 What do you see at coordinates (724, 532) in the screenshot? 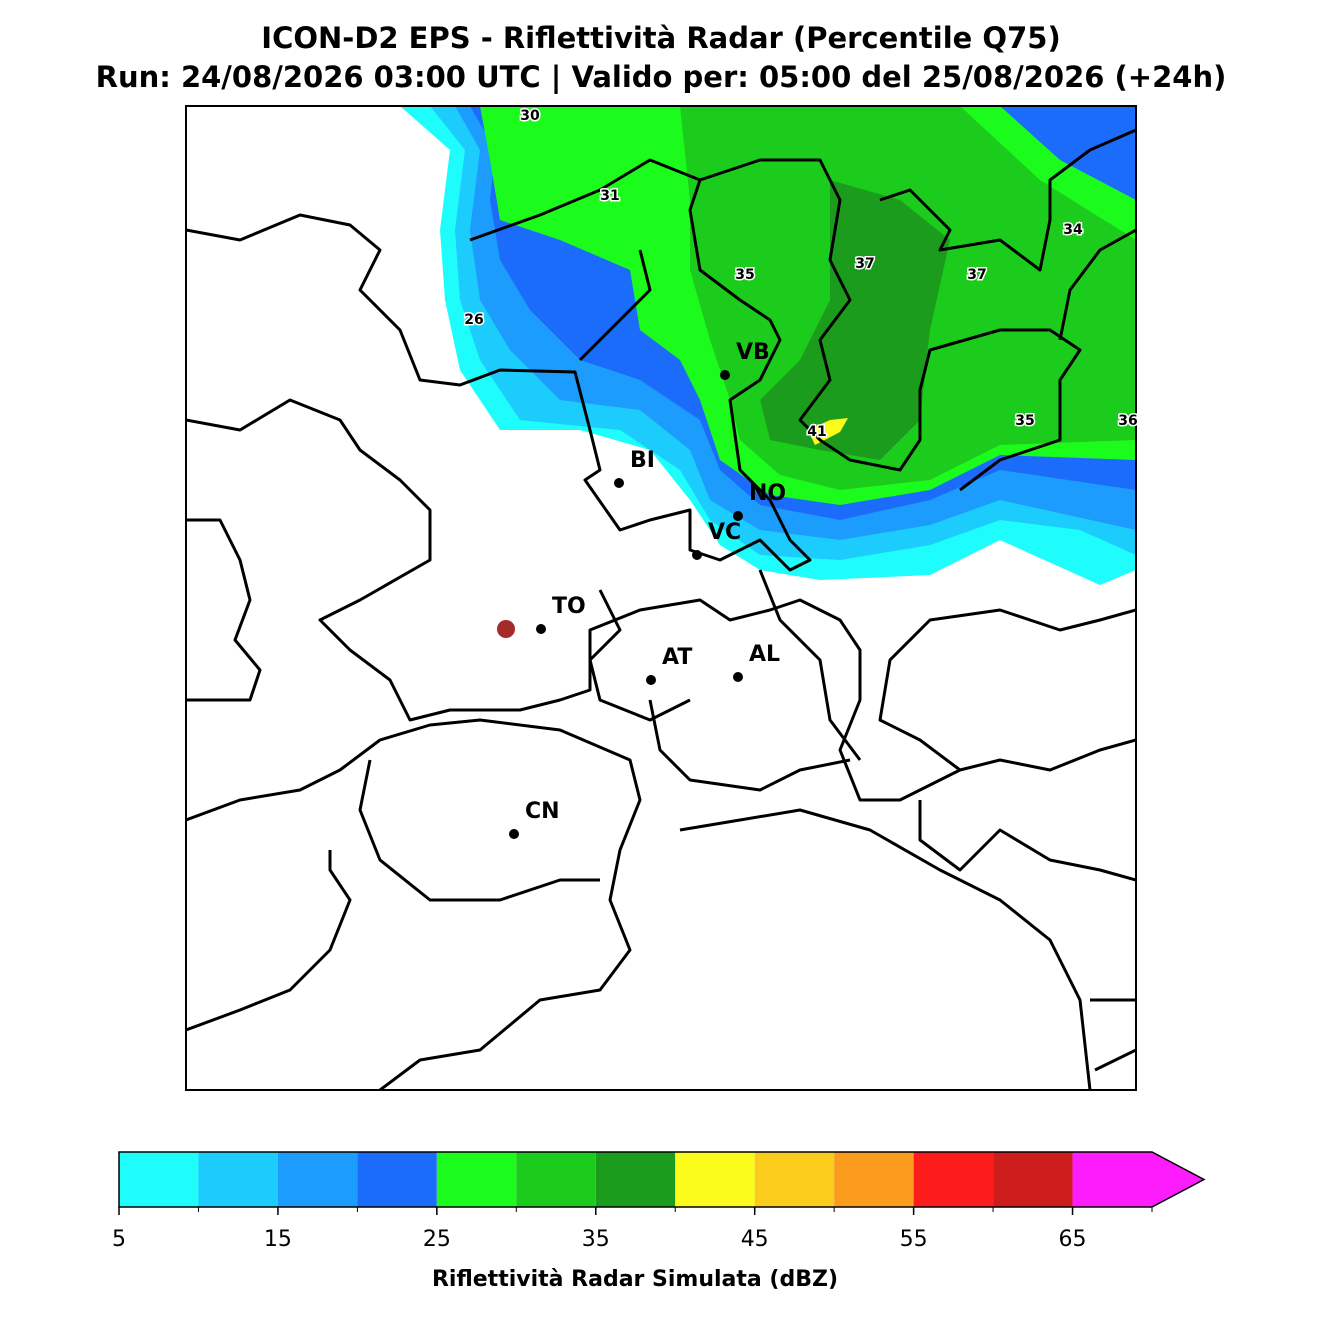
I see `city-label: VC` at bounding box center [724, 532].